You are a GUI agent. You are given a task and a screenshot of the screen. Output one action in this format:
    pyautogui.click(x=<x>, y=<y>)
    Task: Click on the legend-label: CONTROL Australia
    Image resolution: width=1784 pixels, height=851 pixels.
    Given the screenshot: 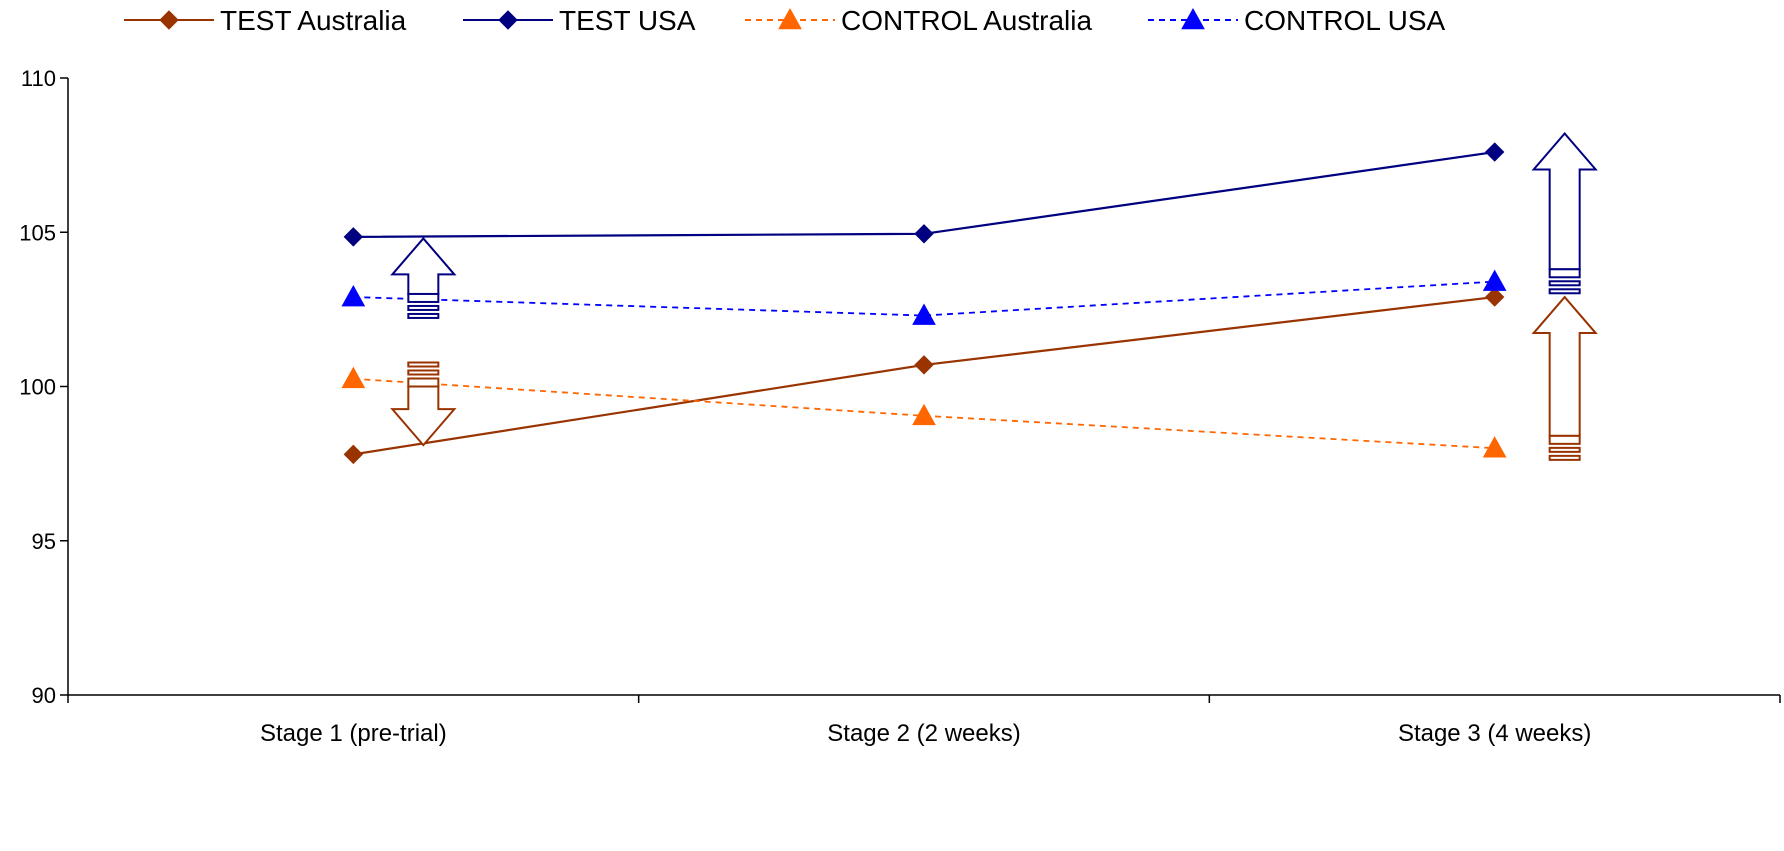 What is the action you would take?
    pyautogui.click(x=966, y=20)
    